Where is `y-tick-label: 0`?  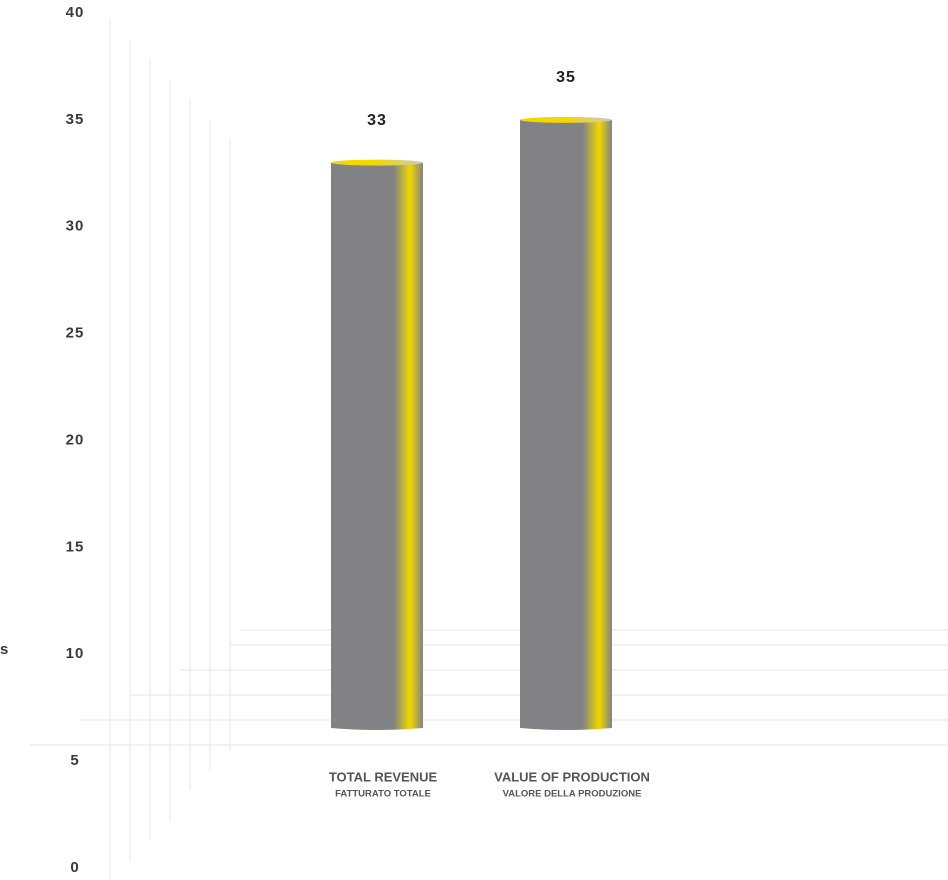 y-tick-label: 0 is located at coordinates (74, 867).